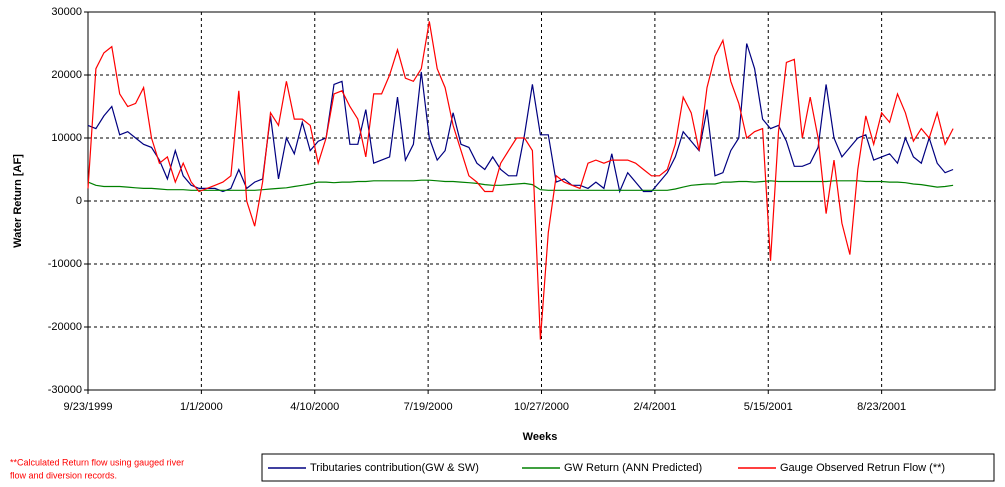  What do you see at coordinates (63, 475) in the screenshot?
I see `footnote: flow and diversion records.` at bounding box center [63, 475].